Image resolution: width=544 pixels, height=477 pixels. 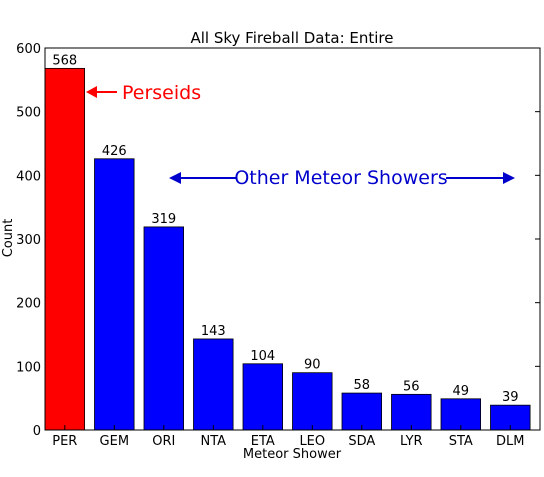 What do you see at coordinates (163, 328) in the screenshot?
I see `bar-ori` at bounding box center [163, 328].